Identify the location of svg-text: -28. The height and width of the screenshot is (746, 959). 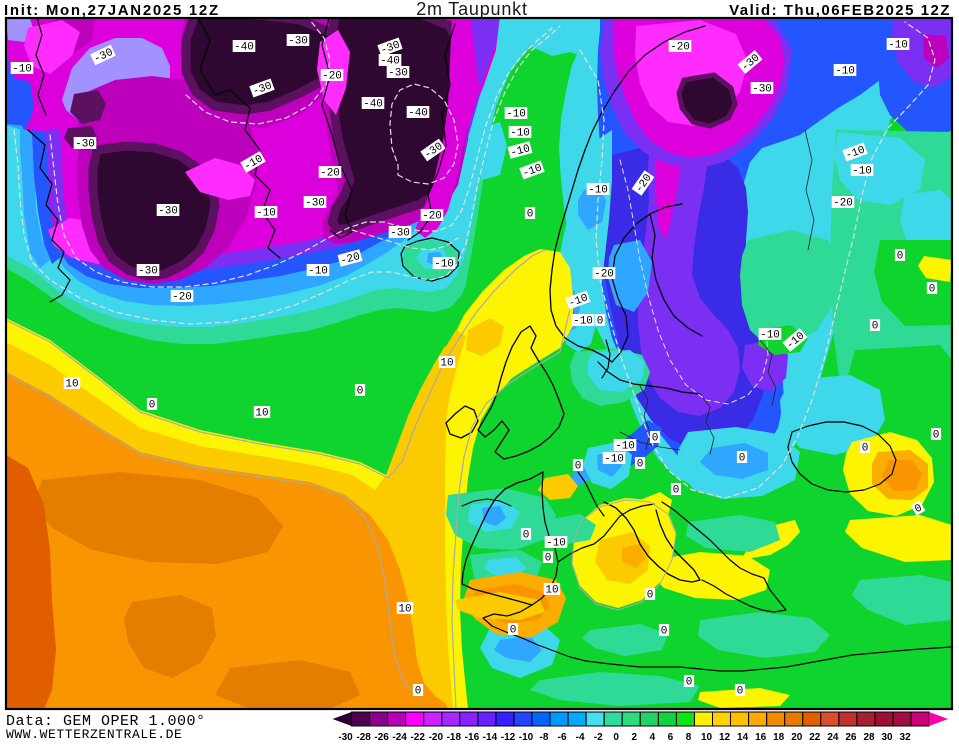
(363, 736).